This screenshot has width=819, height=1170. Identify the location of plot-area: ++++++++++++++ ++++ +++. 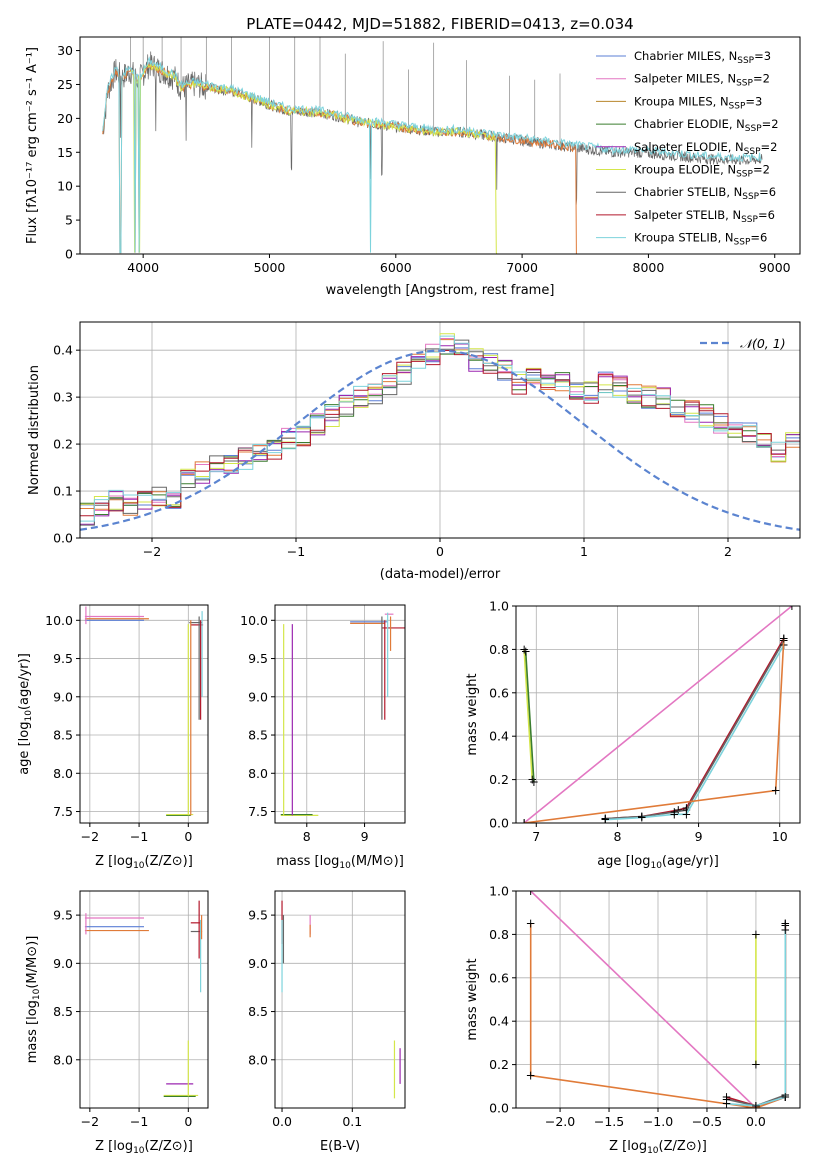
(658, 999).